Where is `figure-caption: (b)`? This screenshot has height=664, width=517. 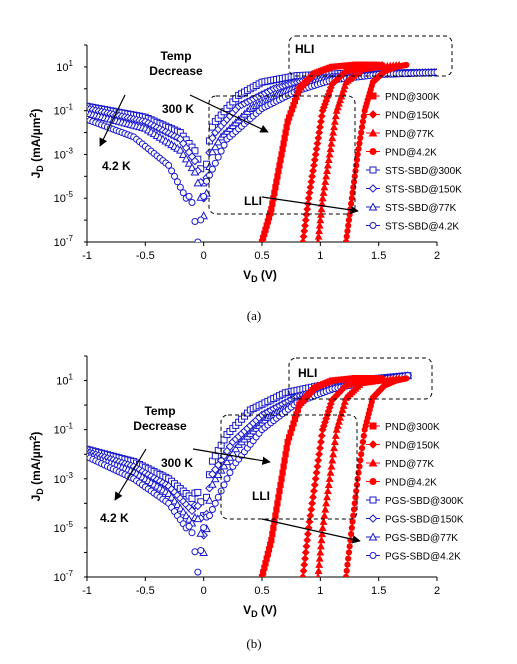
figure-caption: (b) is located at coordinates (253, 643).